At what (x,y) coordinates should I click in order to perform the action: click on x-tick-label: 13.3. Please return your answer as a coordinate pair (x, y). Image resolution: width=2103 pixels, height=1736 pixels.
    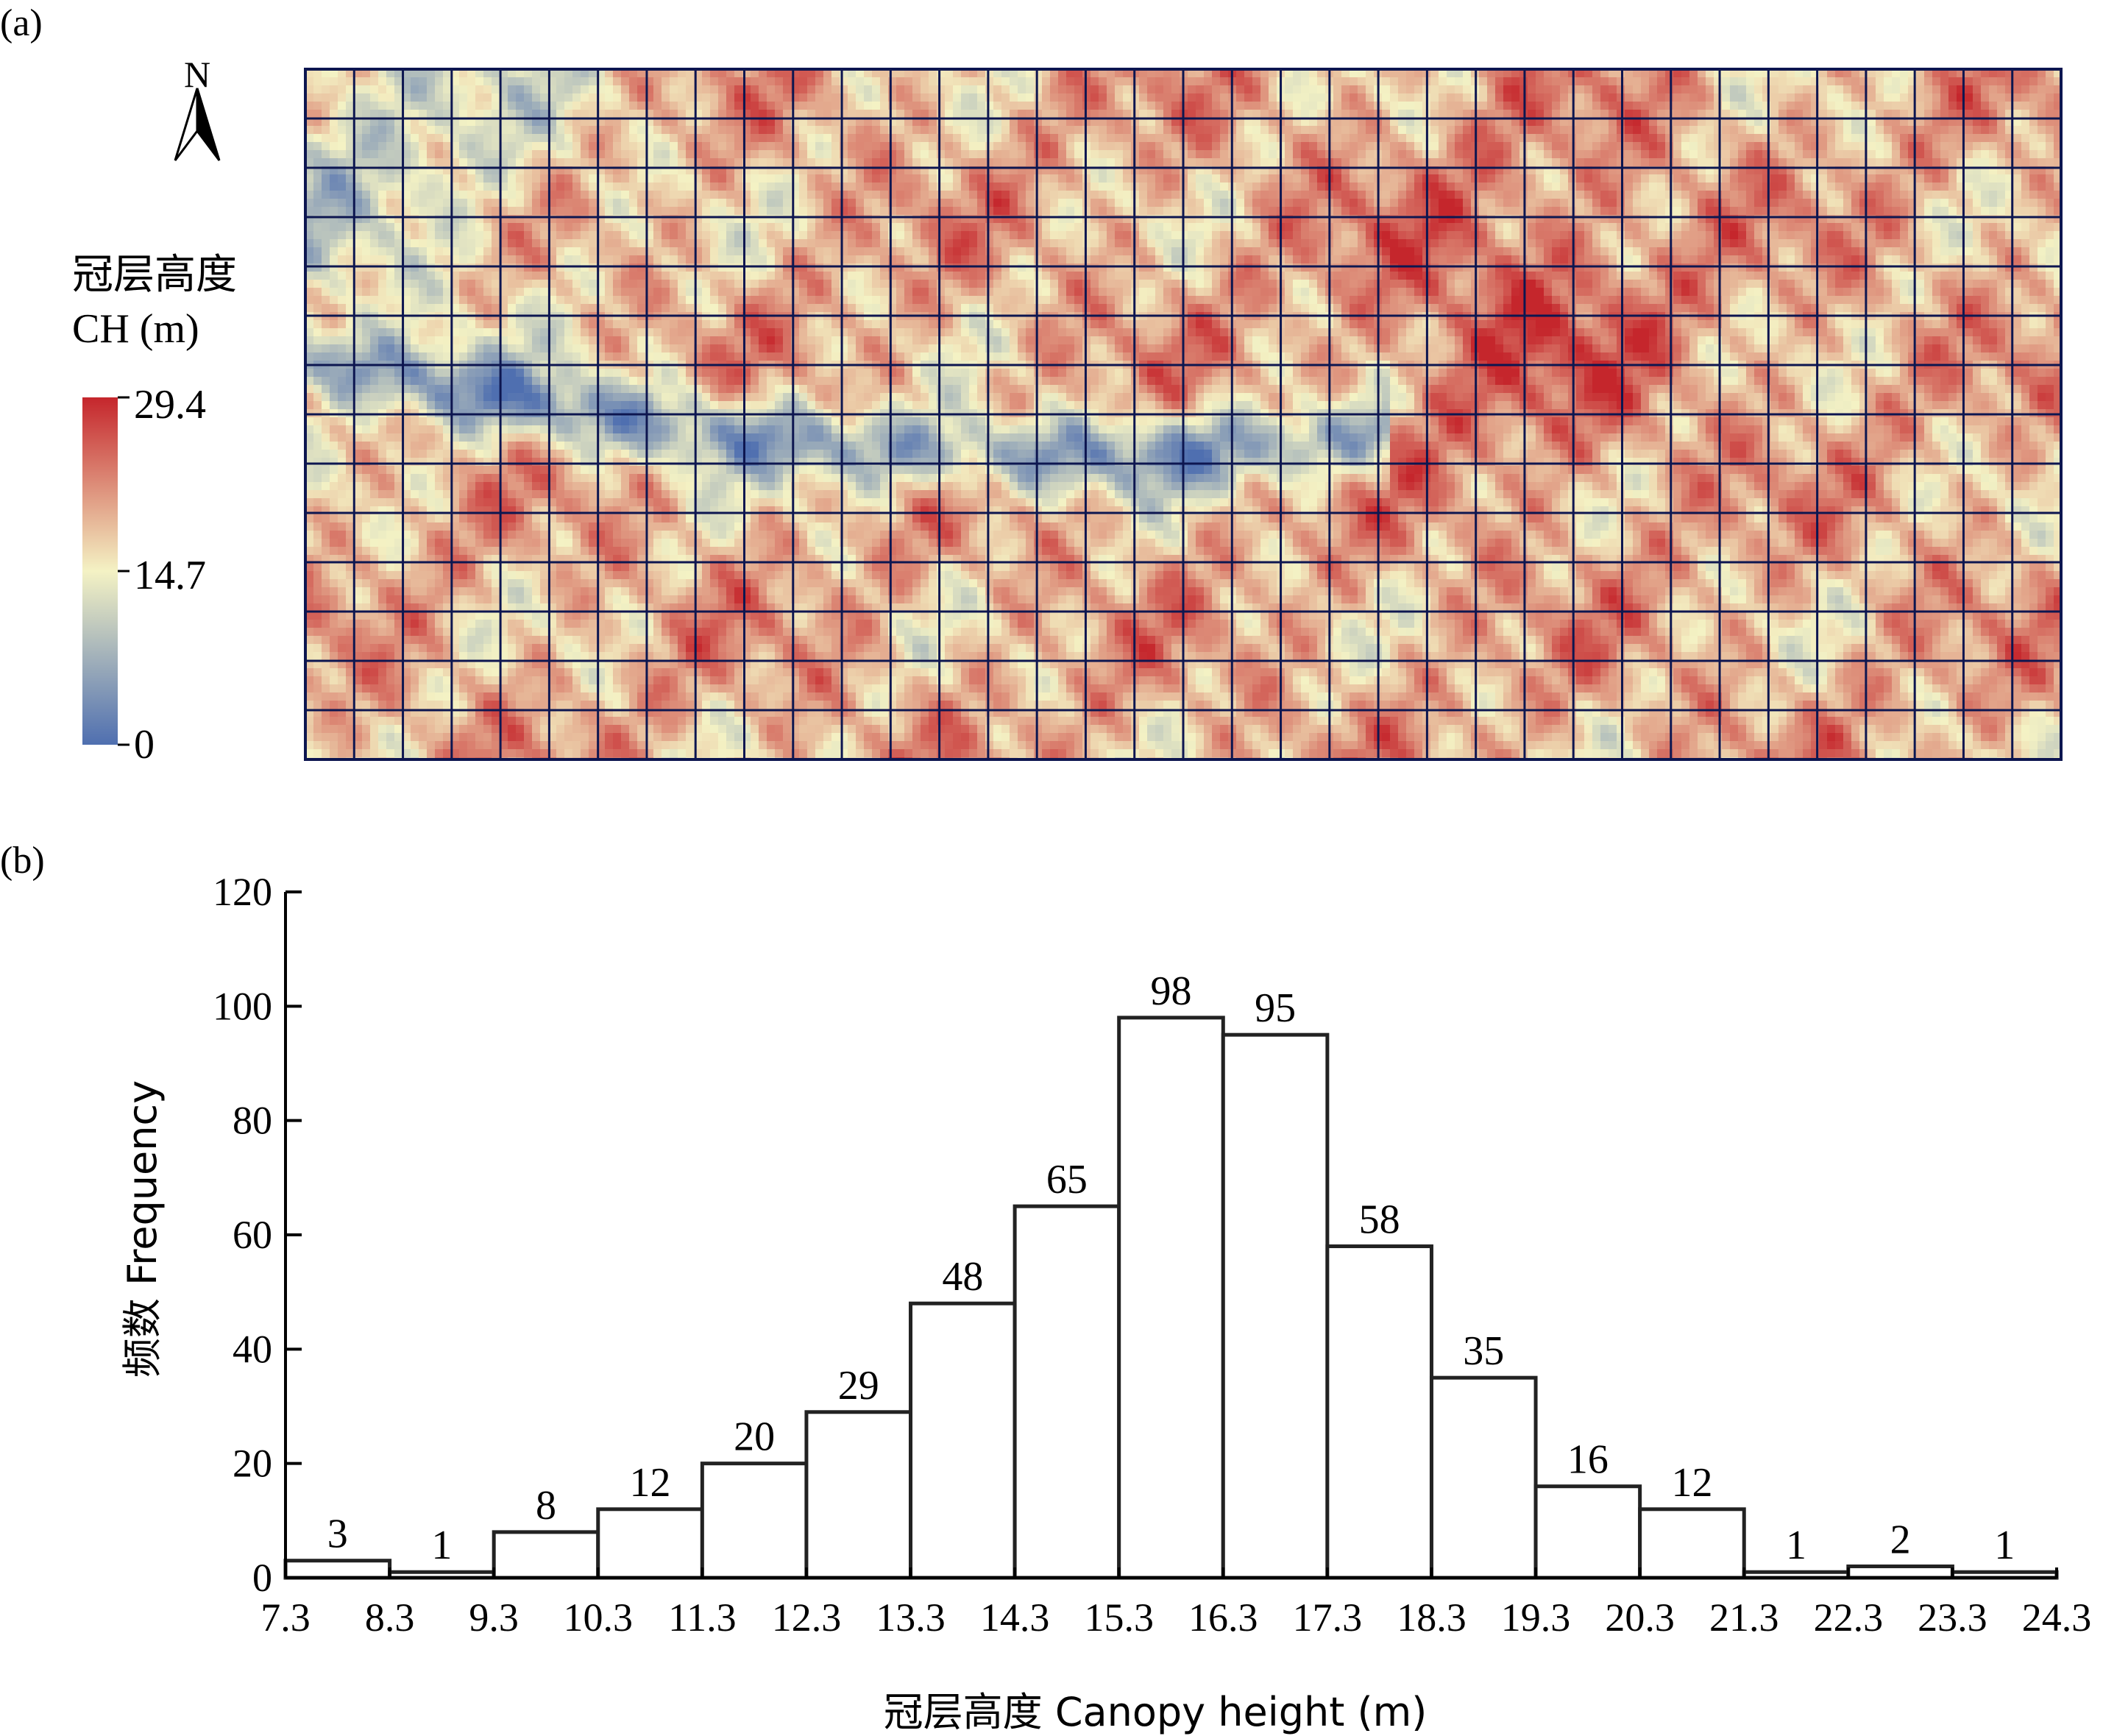
    Looking at the image, I should click on (911, 1617).